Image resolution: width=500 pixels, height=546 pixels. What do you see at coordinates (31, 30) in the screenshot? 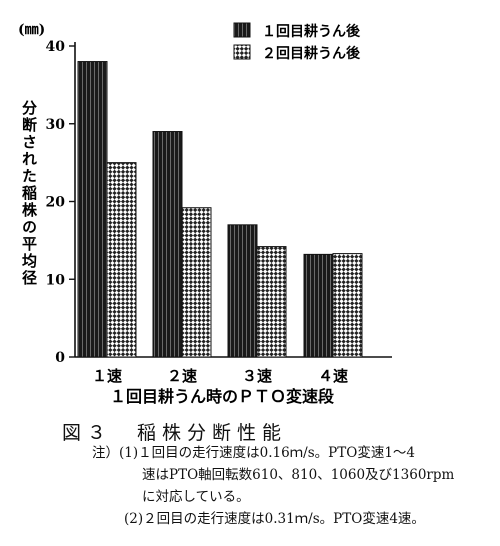
I see `y-unit-label: (㎜)` at bounding box center [31, 30].